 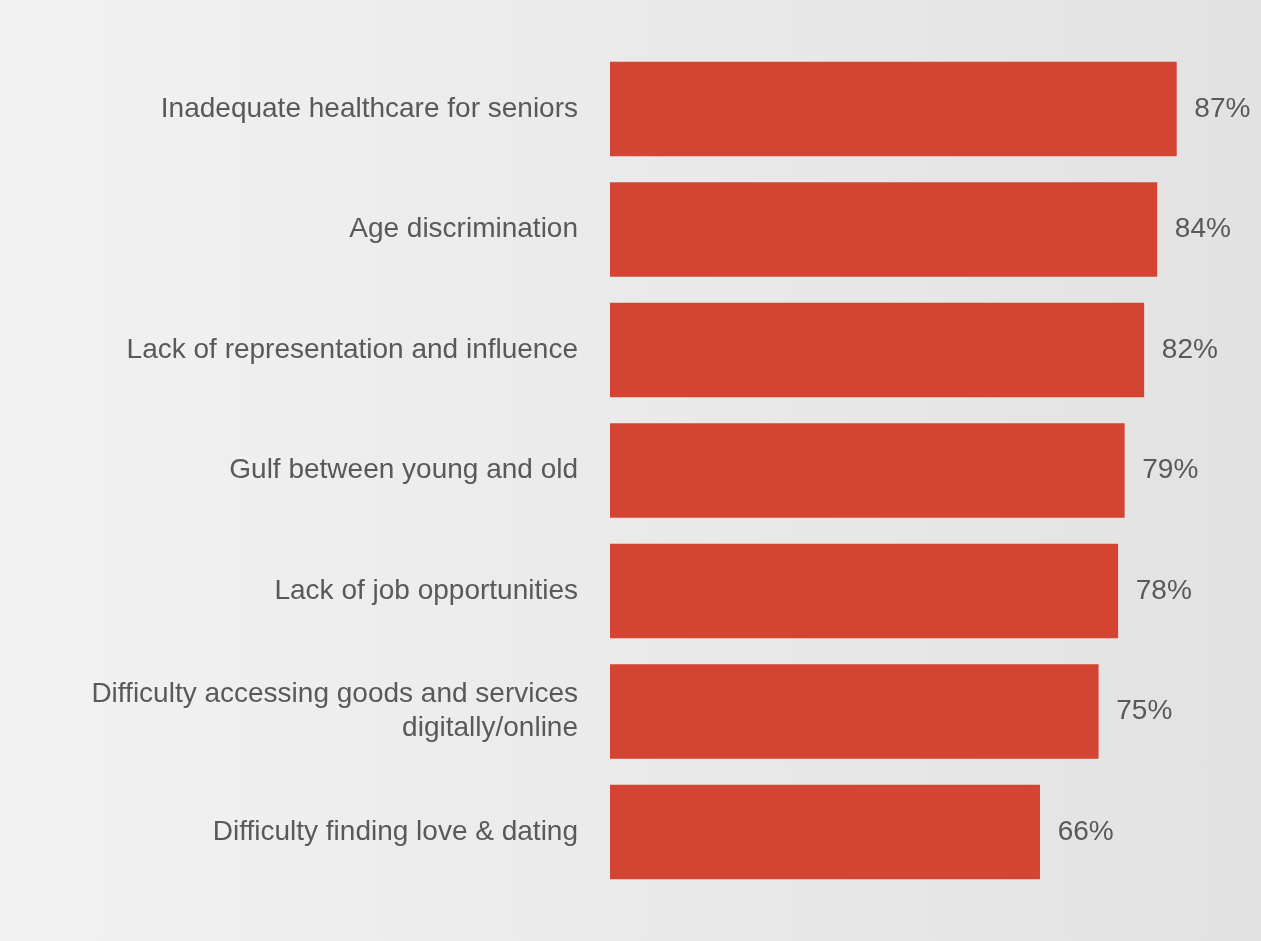 What do you see at coordinates (1085, 830) in the screenshot?
I see `data-label: 66%` at bounding box center [1085, 830].